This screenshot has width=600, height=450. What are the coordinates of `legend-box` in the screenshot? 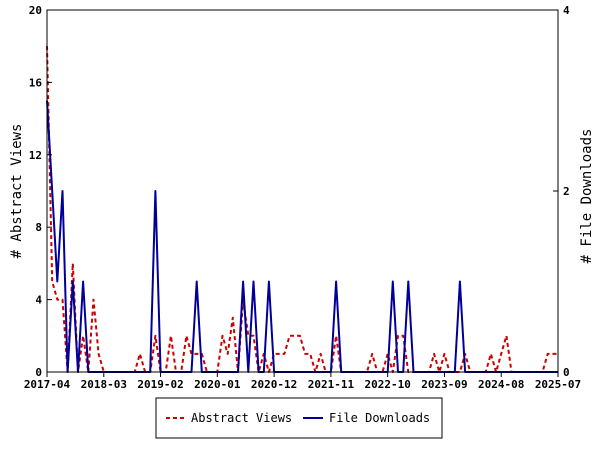 It's located at (299, 418).